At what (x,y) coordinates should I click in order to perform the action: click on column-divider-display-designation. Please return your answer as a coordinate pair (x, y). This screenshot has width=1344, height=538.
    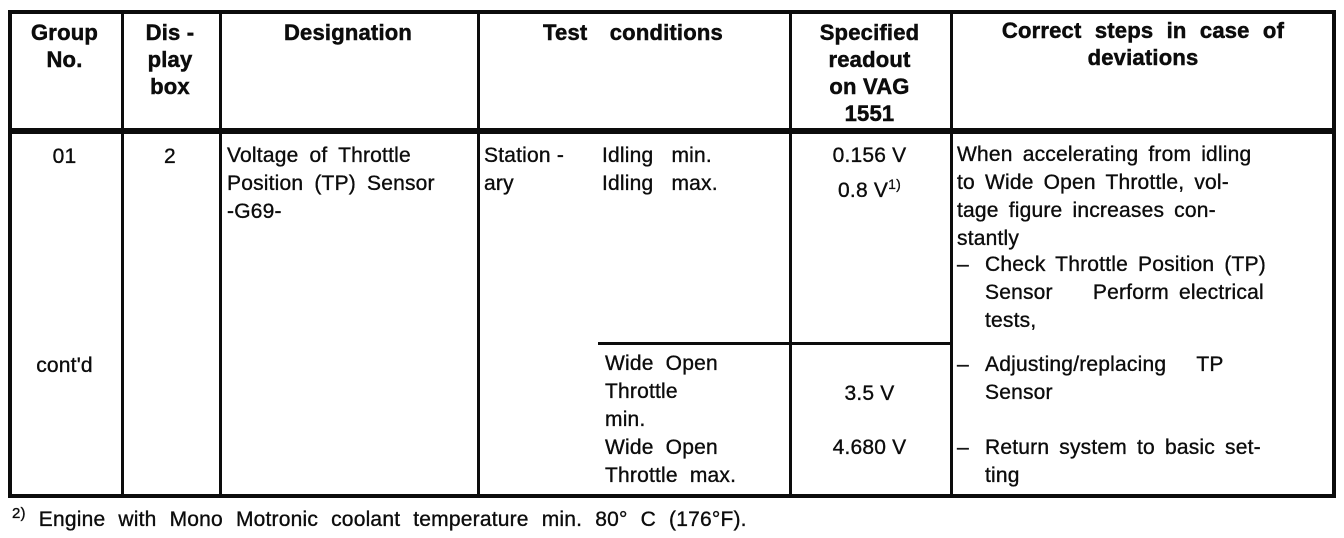
    Looking at the image, I should click on (220, 254).